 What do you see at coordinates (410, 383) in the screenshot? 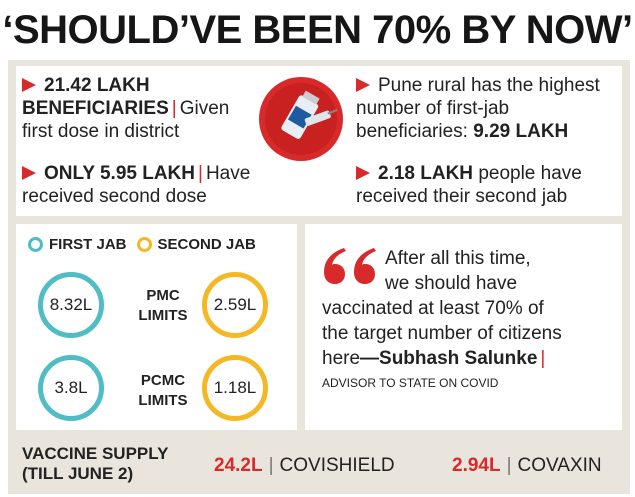
I see `quote-role: ADVISOR TO STATE ON COVID` at bounding box center [410, 383].